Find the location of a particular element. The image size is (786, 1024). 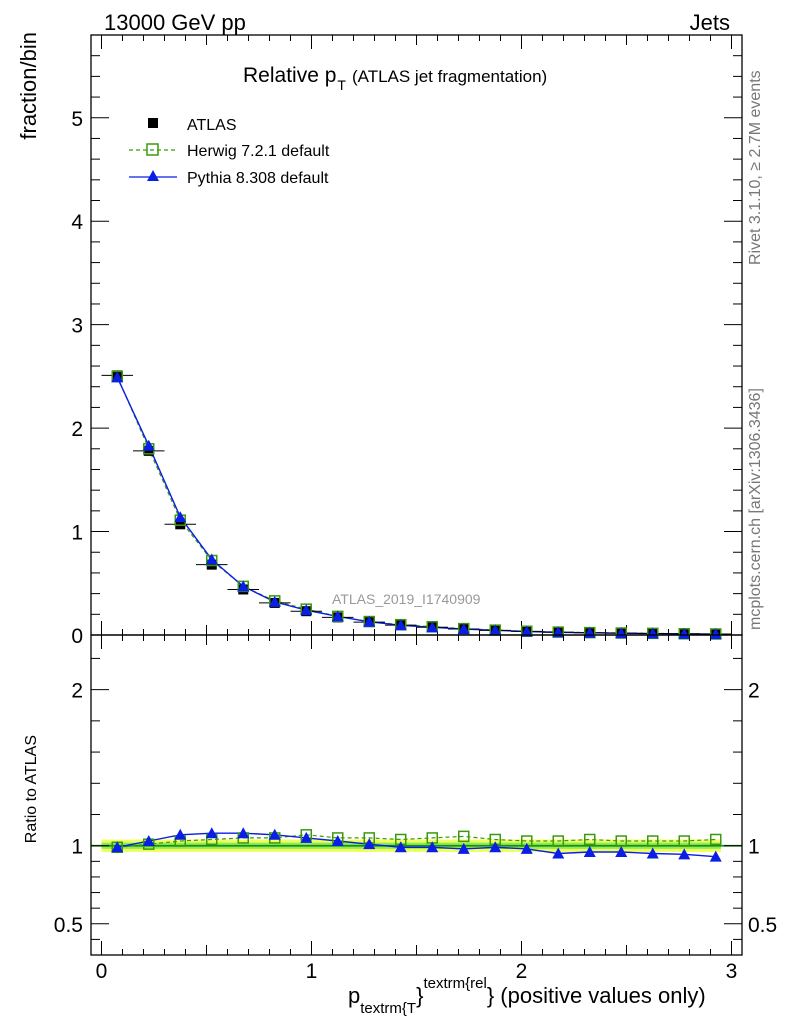

legend-label-pythia: Pythia 8.308 default is located at coordinates (258, 178).